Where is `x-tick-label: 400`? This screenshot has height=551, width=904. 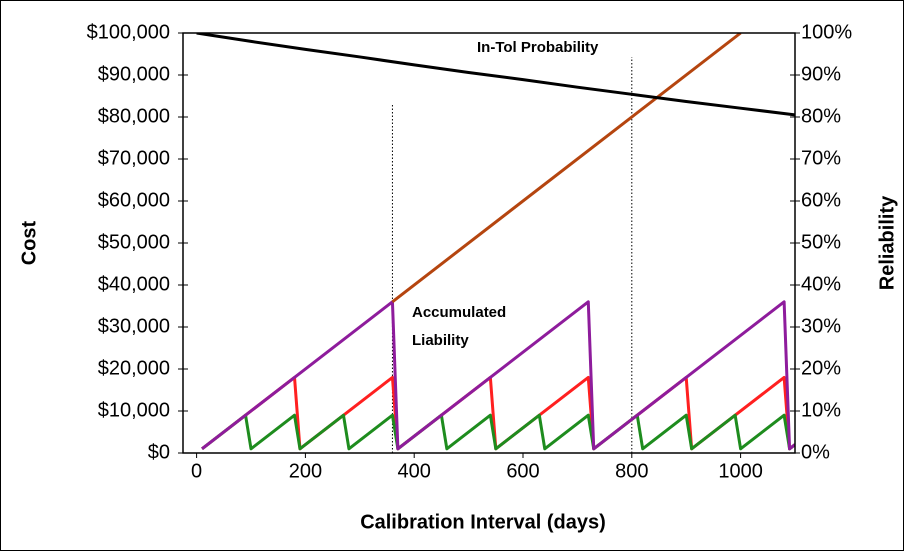 x-tick-label: 400 is located at coordinates (414, 471).